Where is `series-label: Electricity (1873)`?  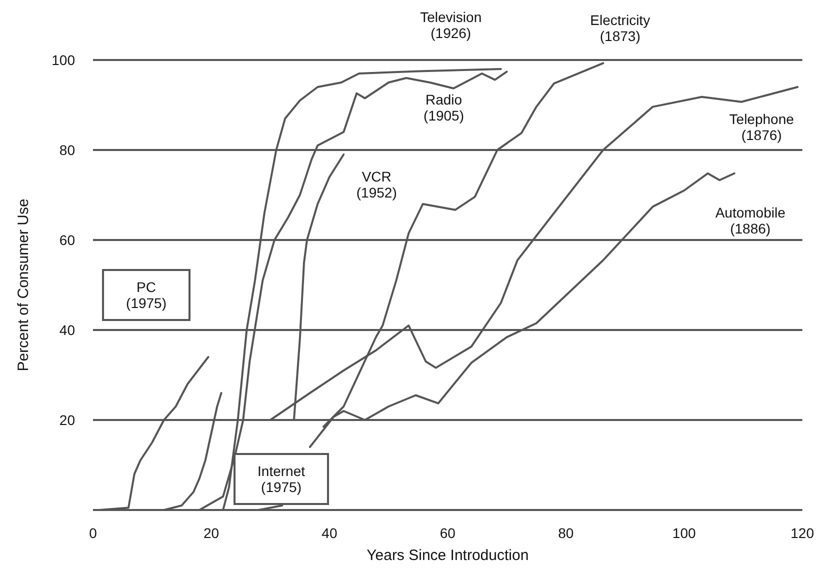 series-label: Electricity (1873) is located at coordinates (620, 28).